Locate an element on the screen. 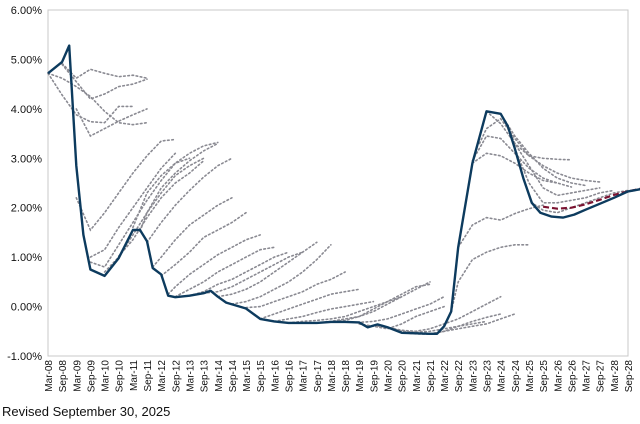 This screenshot has height=424, width=640. x-tick-label: Sep-25 is located at coordinates (544, 376).